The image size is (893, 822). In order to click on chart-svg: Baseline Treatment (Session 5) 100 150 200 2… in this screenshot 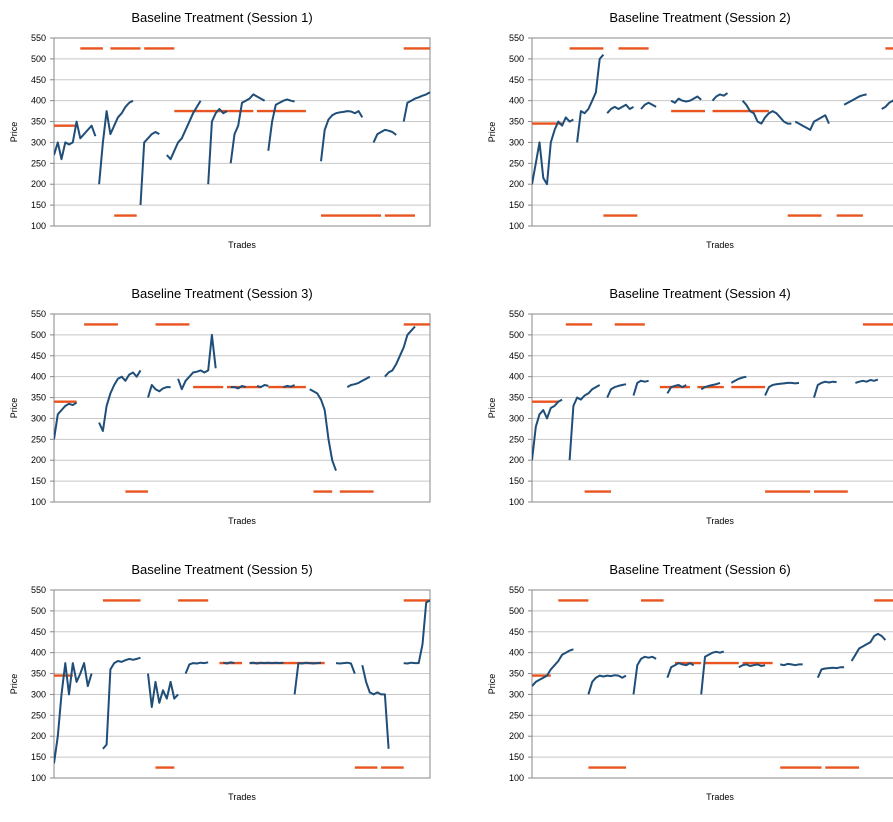, I will do `click(220, 682)`.